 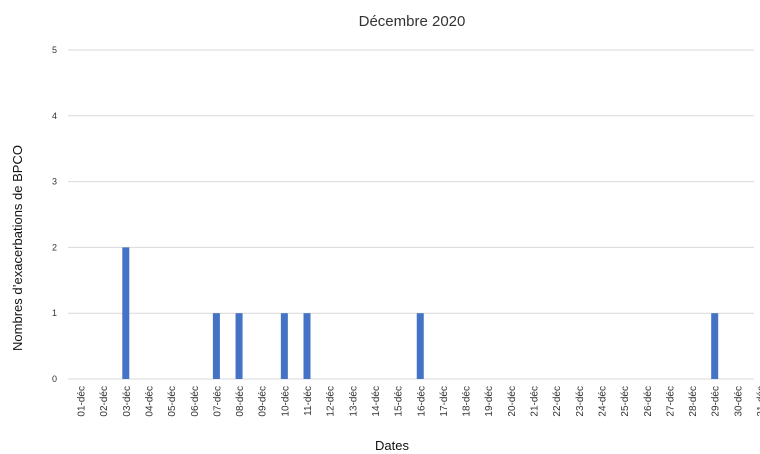 What do you see at coordinates (489, 401) in the screenshot?
I see `x-tick-label: 19-déc` at bounding box center [489, 401].